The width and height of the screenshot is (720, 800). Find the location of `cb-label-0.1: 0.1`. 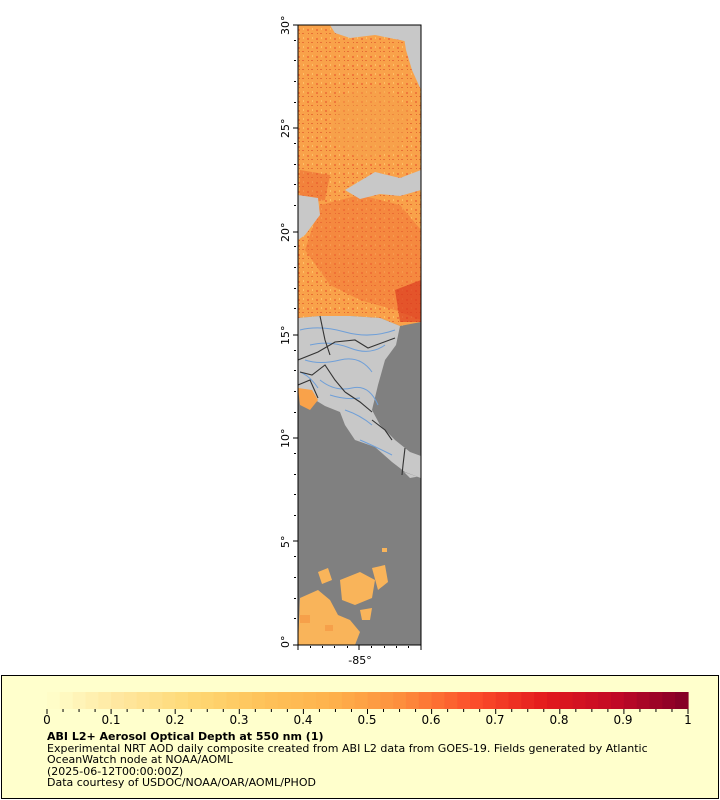

cb-label-0.1: 0.1 is located at coordinates (110, 720).